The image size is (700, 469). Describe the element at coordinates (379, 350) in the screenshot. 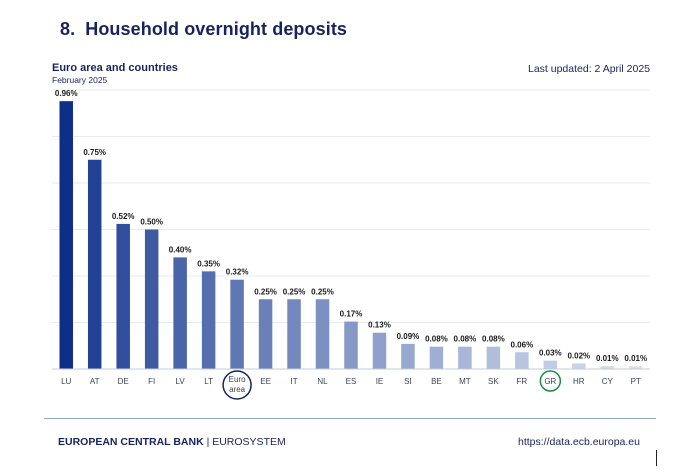

I see `bar-ie` at that location.